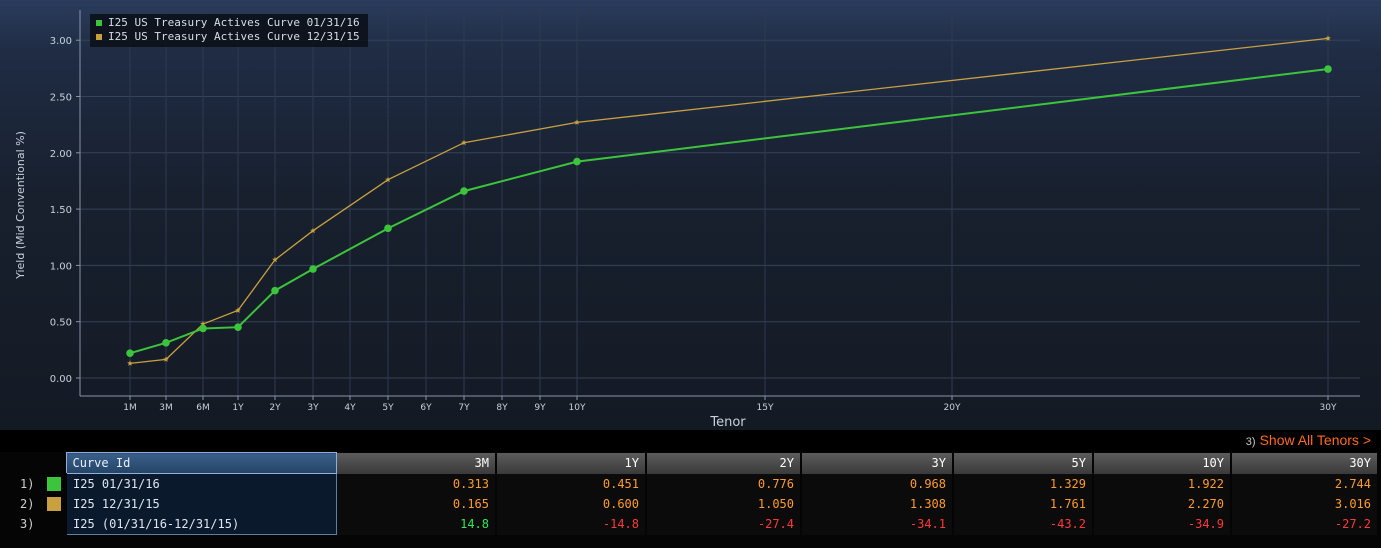 The height and width of the screenshot is (548, 1381). I want to click on x-tick-label: 3M, so click(166, 408).